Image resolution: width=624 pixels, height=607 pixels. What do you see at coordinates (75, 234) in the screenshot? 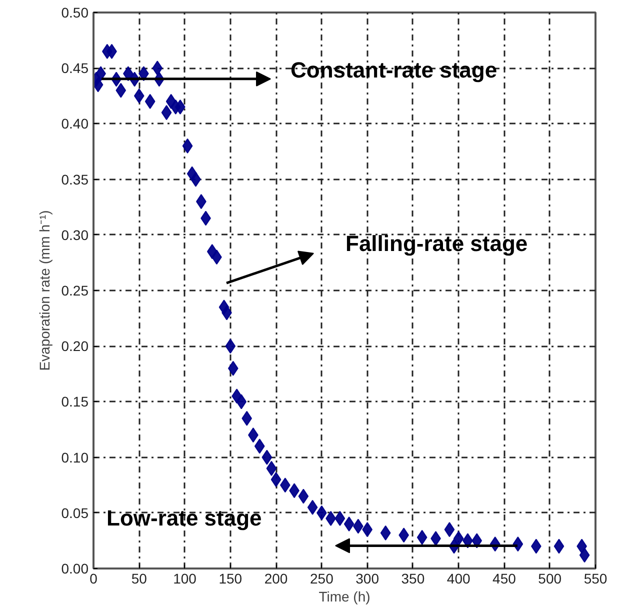
I see `y-tick-label: 0.30` at bounding box center [75, 234].